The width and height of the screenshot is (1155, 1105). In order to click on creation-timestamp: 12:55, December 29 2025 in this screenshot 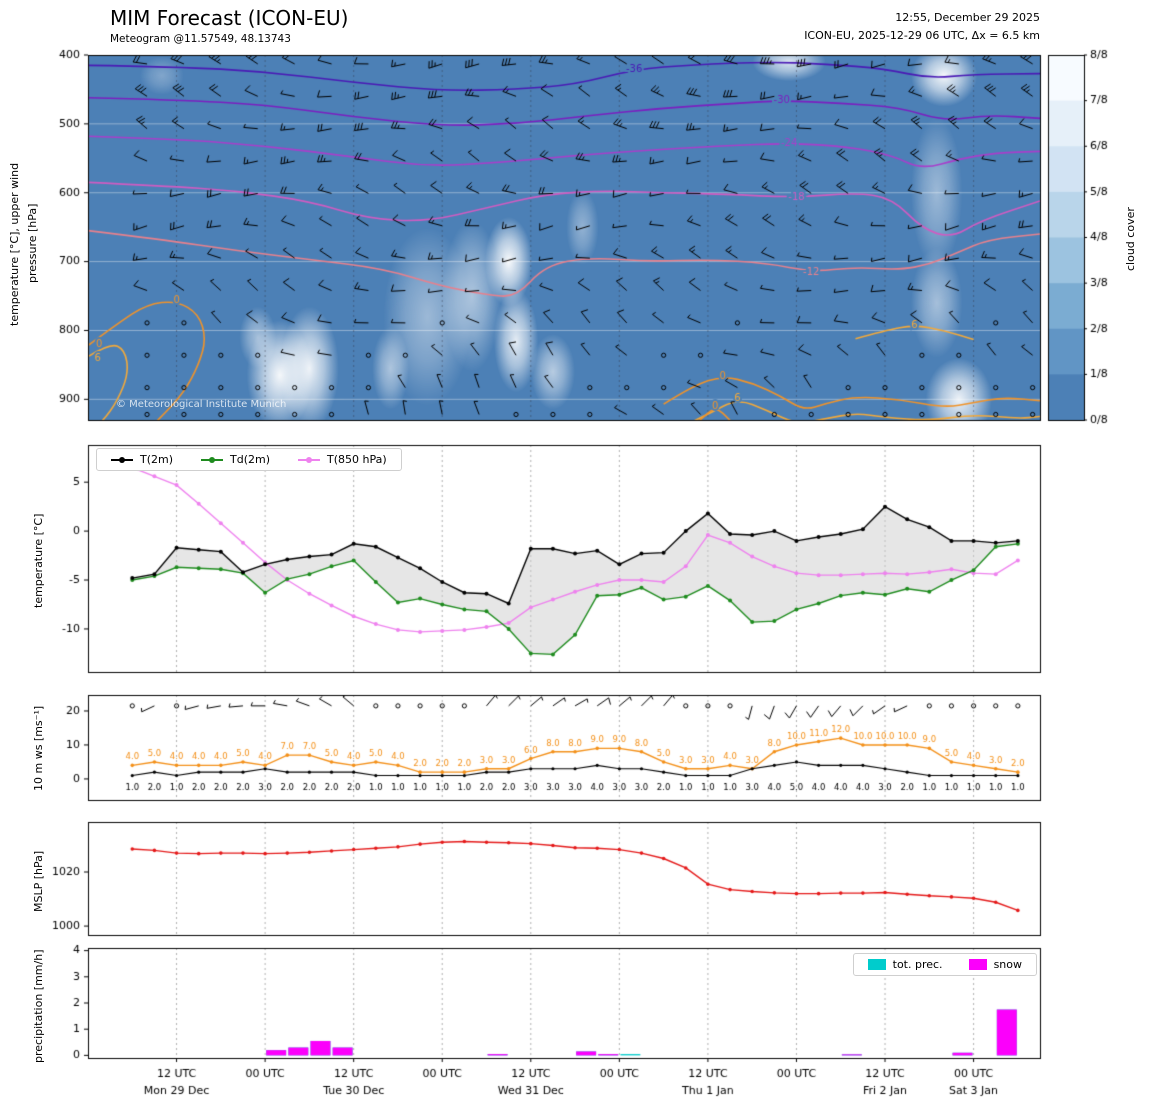, I will do `click(967, 17)`.